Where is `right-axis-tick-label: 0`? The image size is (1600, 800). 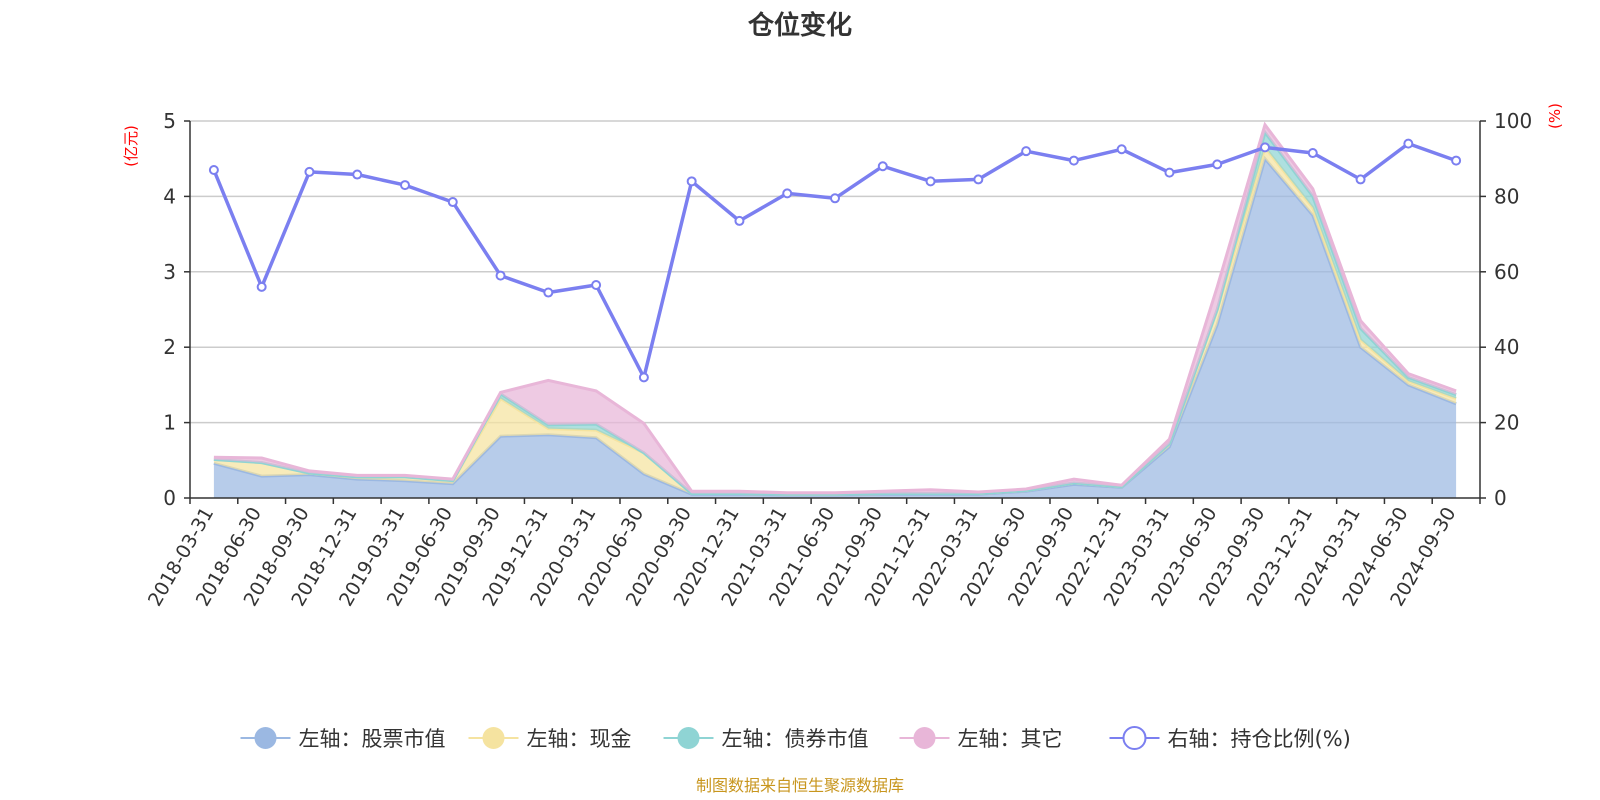
right-axis-tick-label: 0 is located at coordinates (1500, 498).